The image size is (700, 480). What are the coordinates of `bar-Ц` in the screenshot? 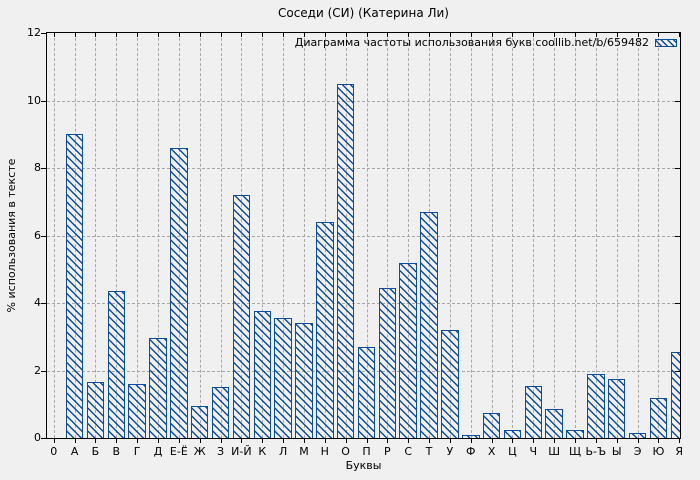 It's located at (512, 433).